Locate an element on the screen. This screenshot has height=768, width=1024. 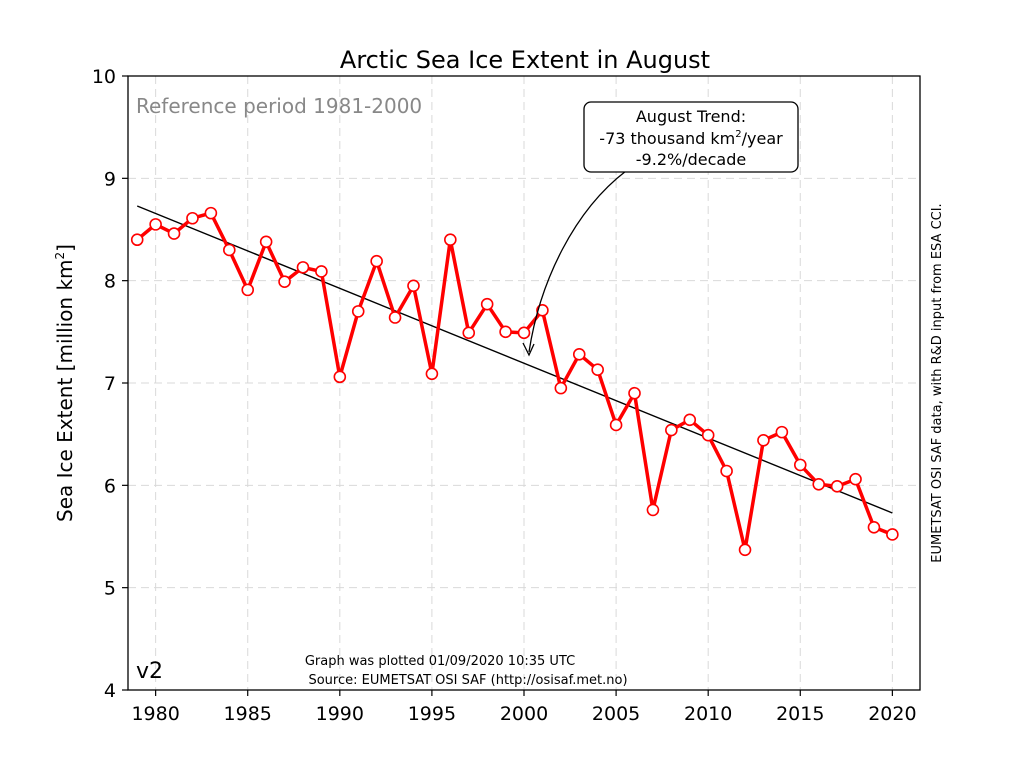
x-tick-label: 1990 is located at coordinates (340, 714).